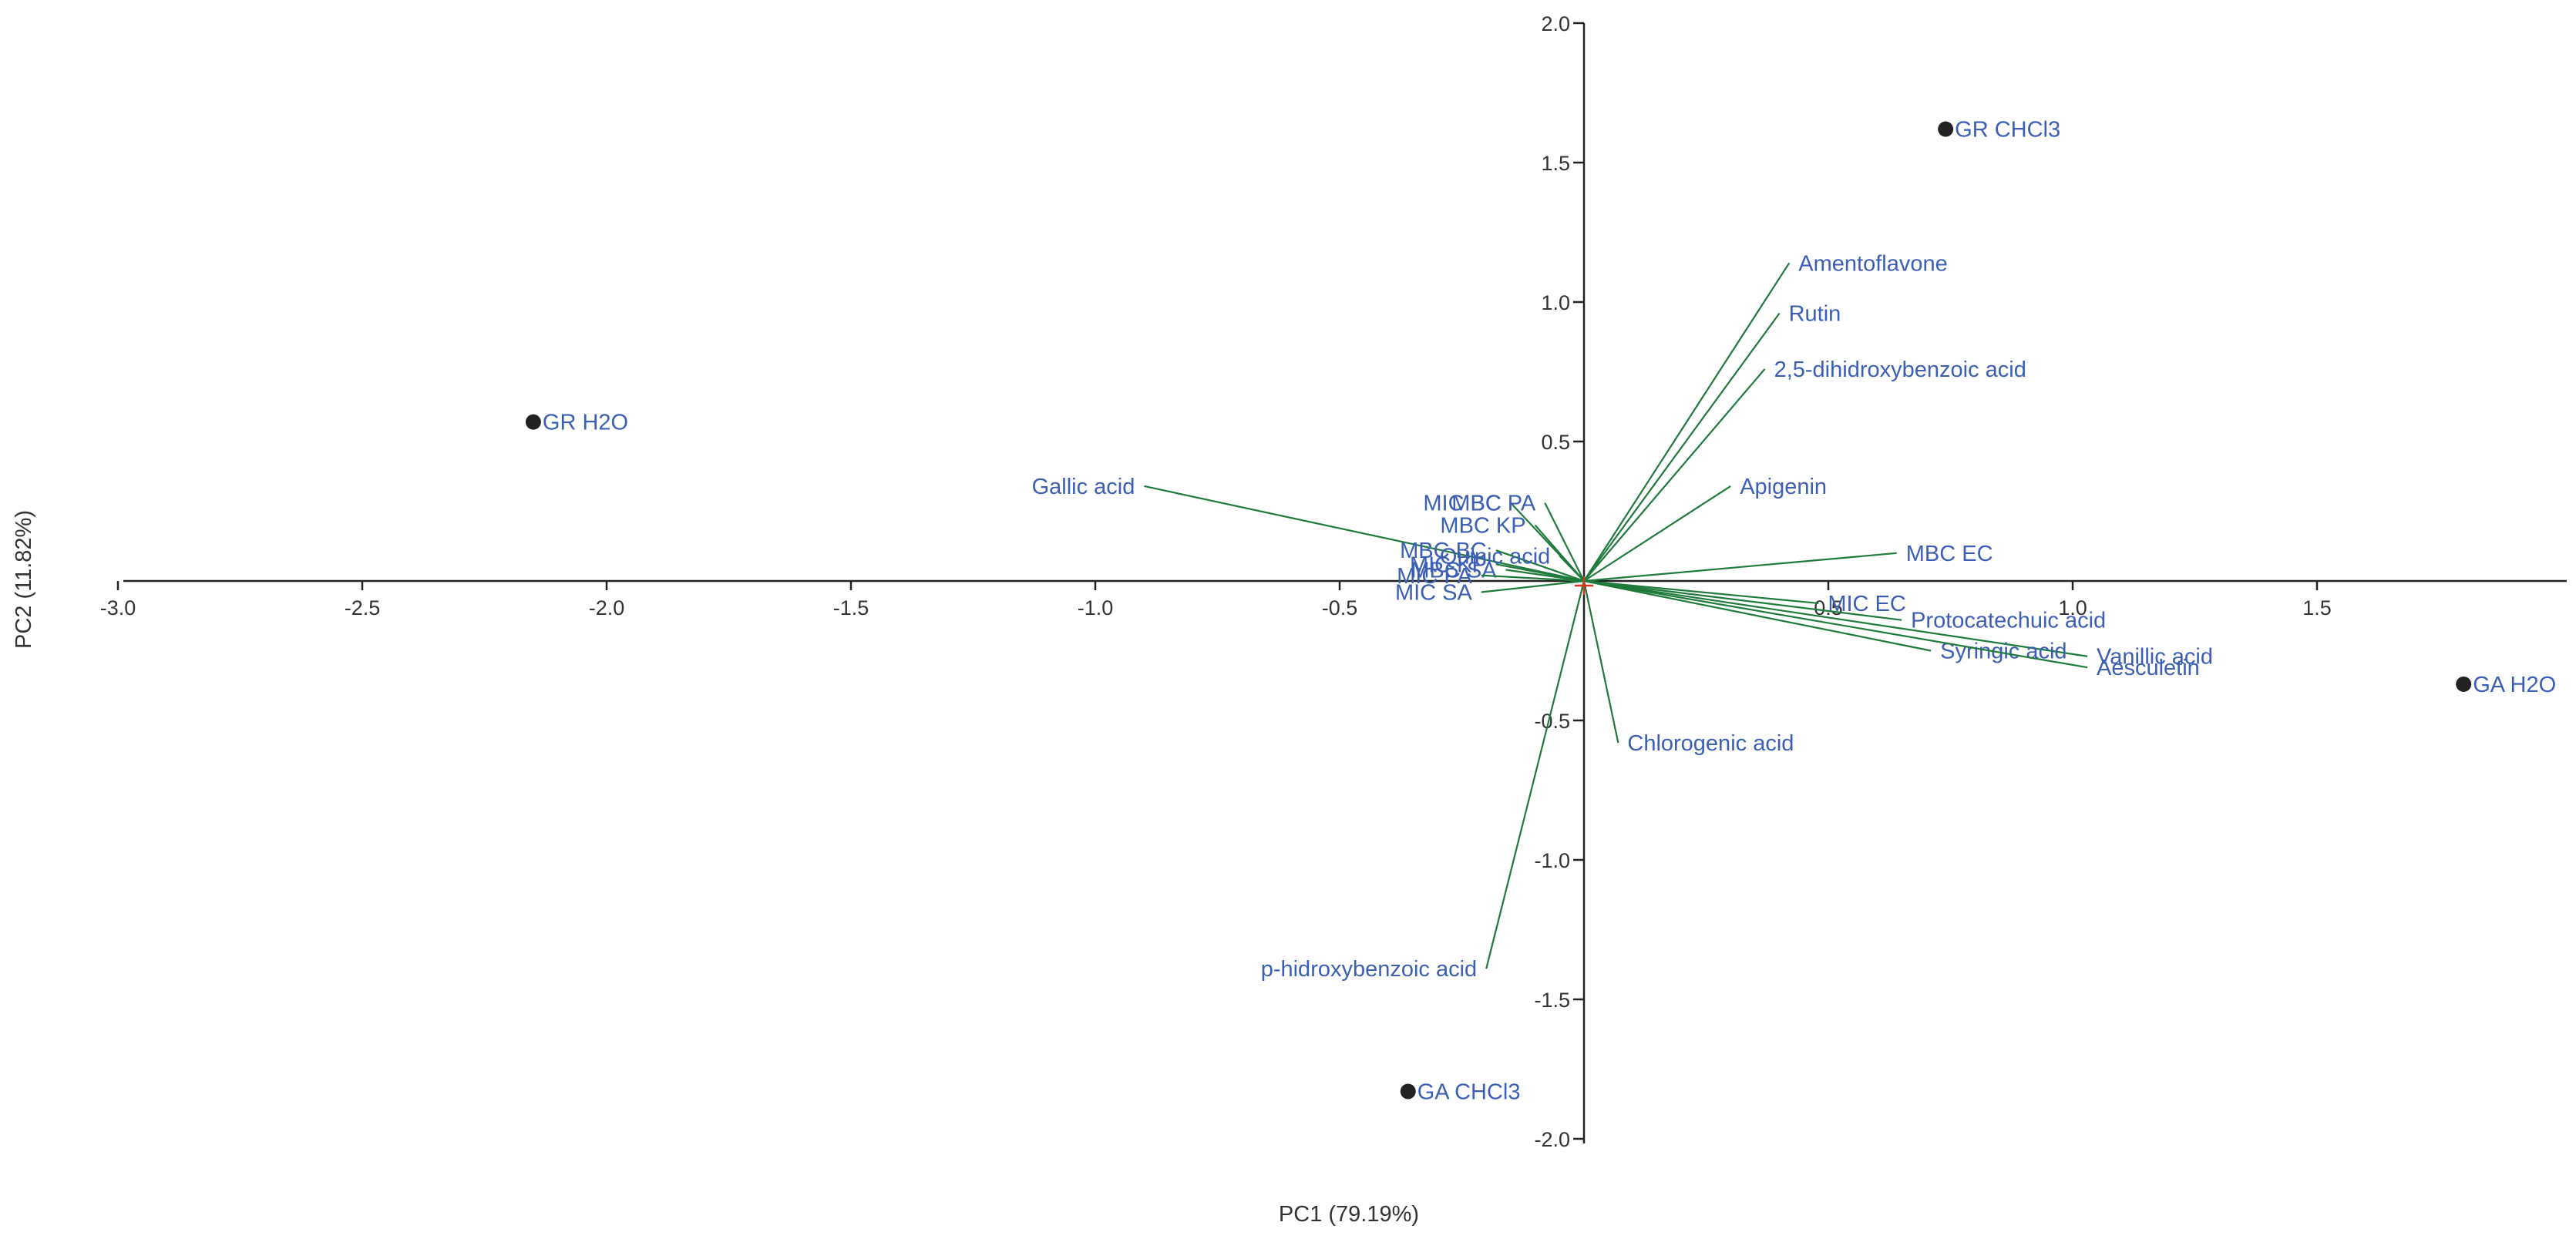 The image size is (2576, 1239). What do you see at coordinates (2514, 685) in the screenshot?
I see `score-point-label: GA H2O` at bounding box center [2514, 685].